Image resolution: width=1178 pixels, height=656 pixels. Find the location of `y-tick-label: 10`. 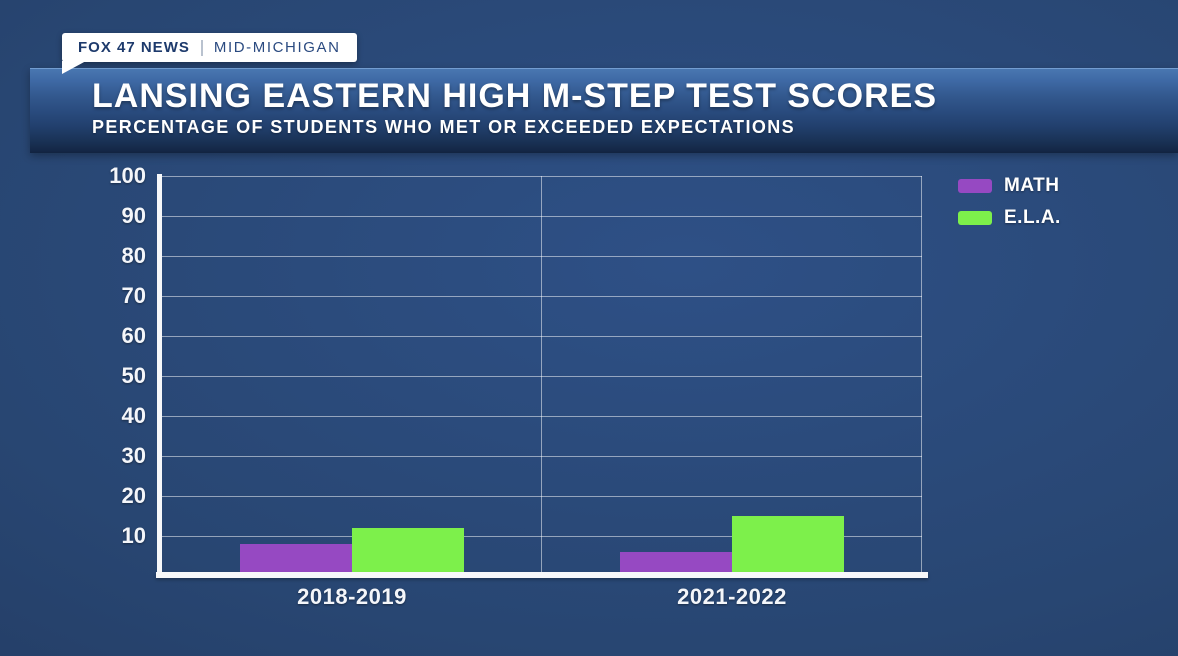

y-tick-label: 10 is located at coordinates (133, 535).